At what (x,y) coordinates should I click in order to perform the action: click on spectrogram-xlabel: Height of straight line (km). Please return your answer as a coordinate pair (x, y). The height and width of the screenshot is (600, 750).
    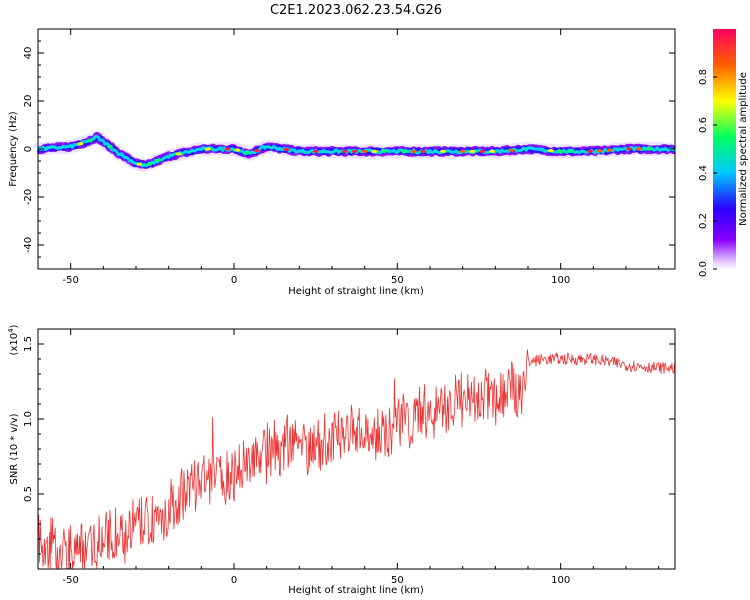
    Looking at the image, I should click on (356, 291).